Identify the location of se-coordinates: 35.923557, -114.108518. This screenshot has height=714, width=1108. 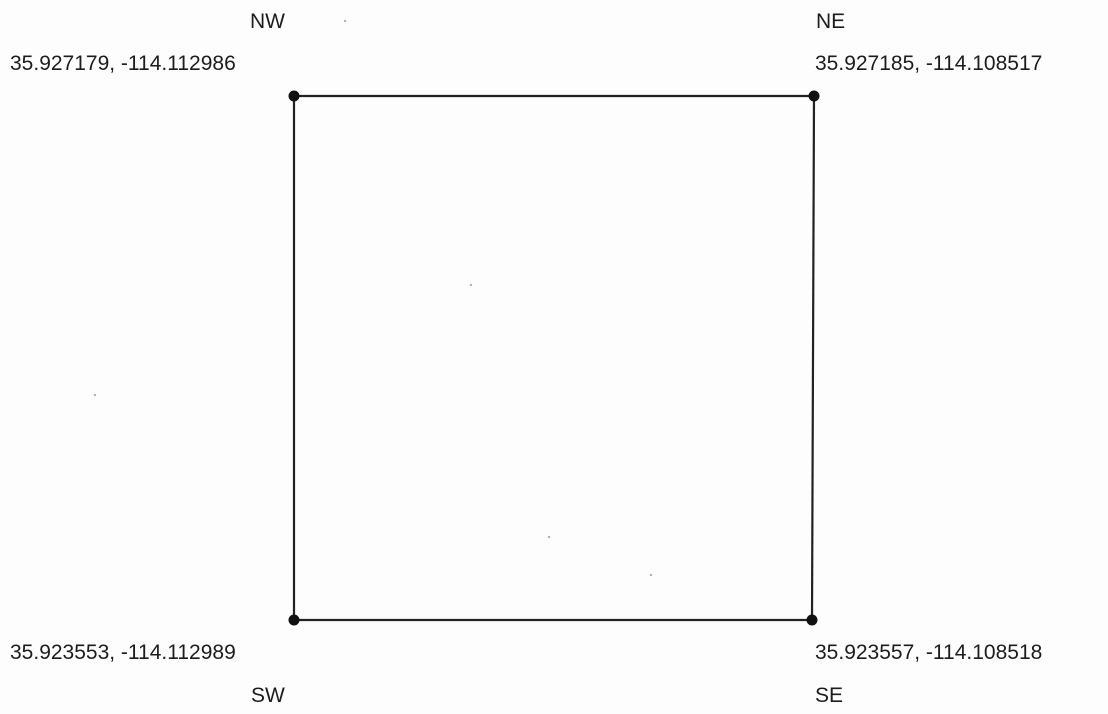
(929, 652).